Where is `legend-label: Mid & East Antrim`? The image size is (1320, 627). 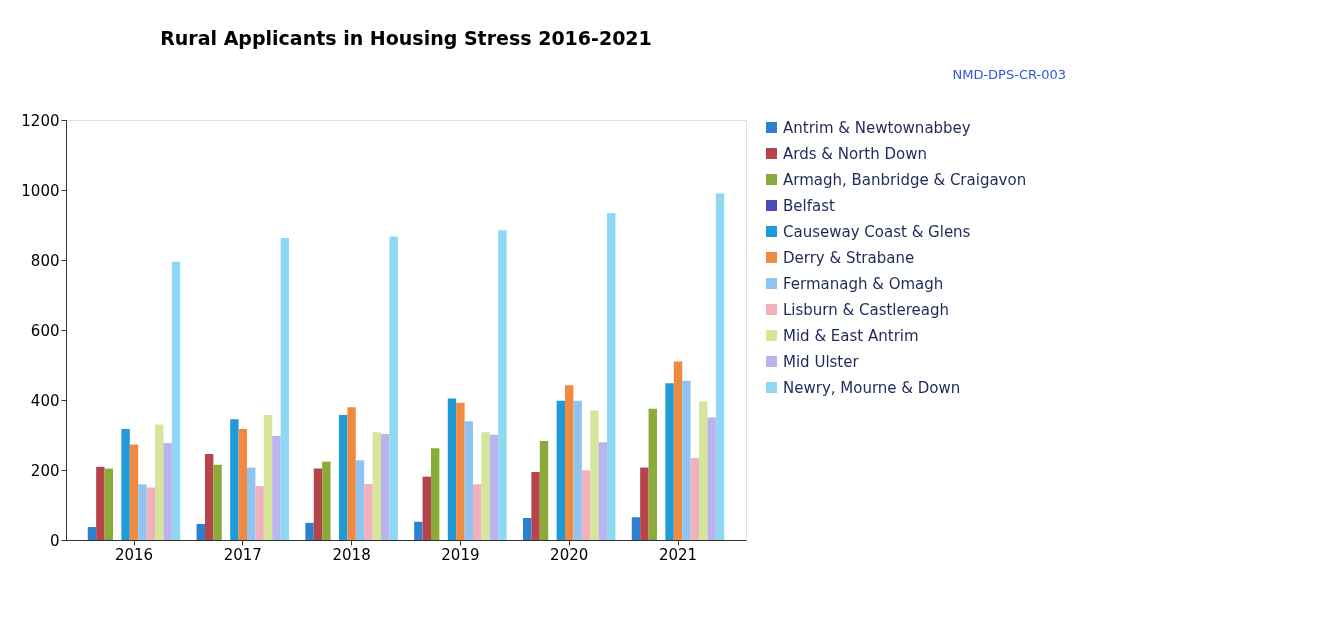 legend-label: Mid & East Antrim is located at coordinates (851, 335).